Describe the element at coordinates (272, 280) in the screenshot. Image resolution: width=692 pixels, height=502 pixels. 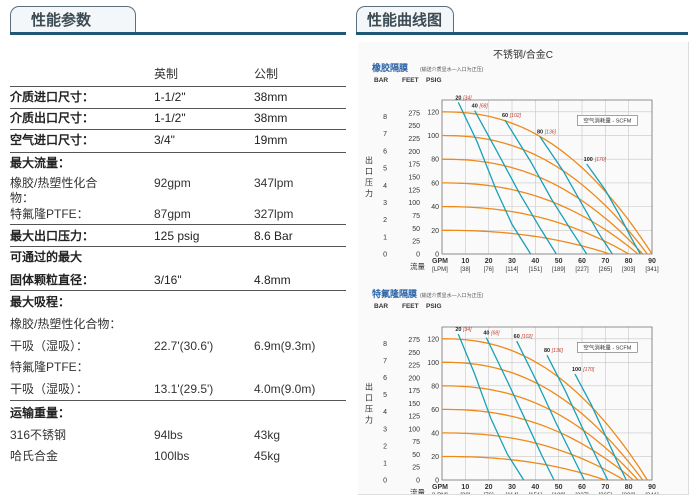
I see `row-metric-value: 4.8mm` at that location.